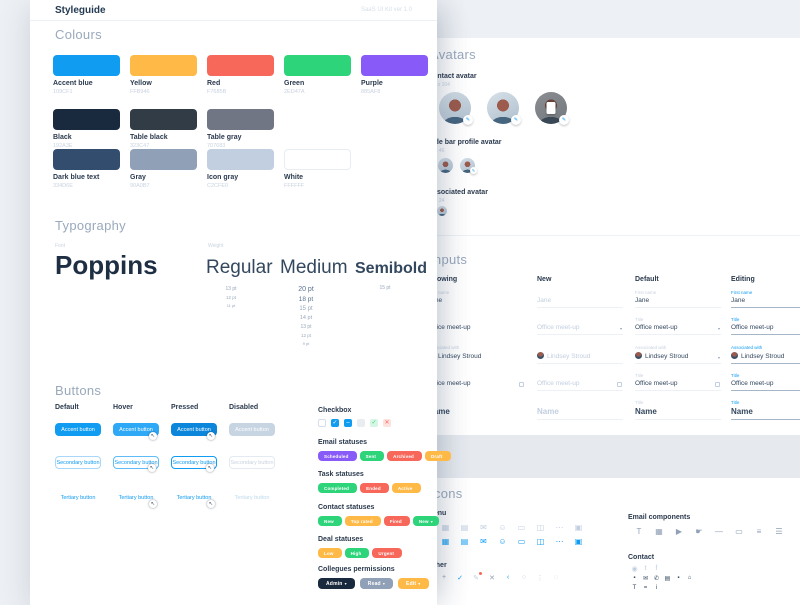  Describe the element at coordinates (552, 108) in the screenshot. I see `contact-avatar-upload` at that location.